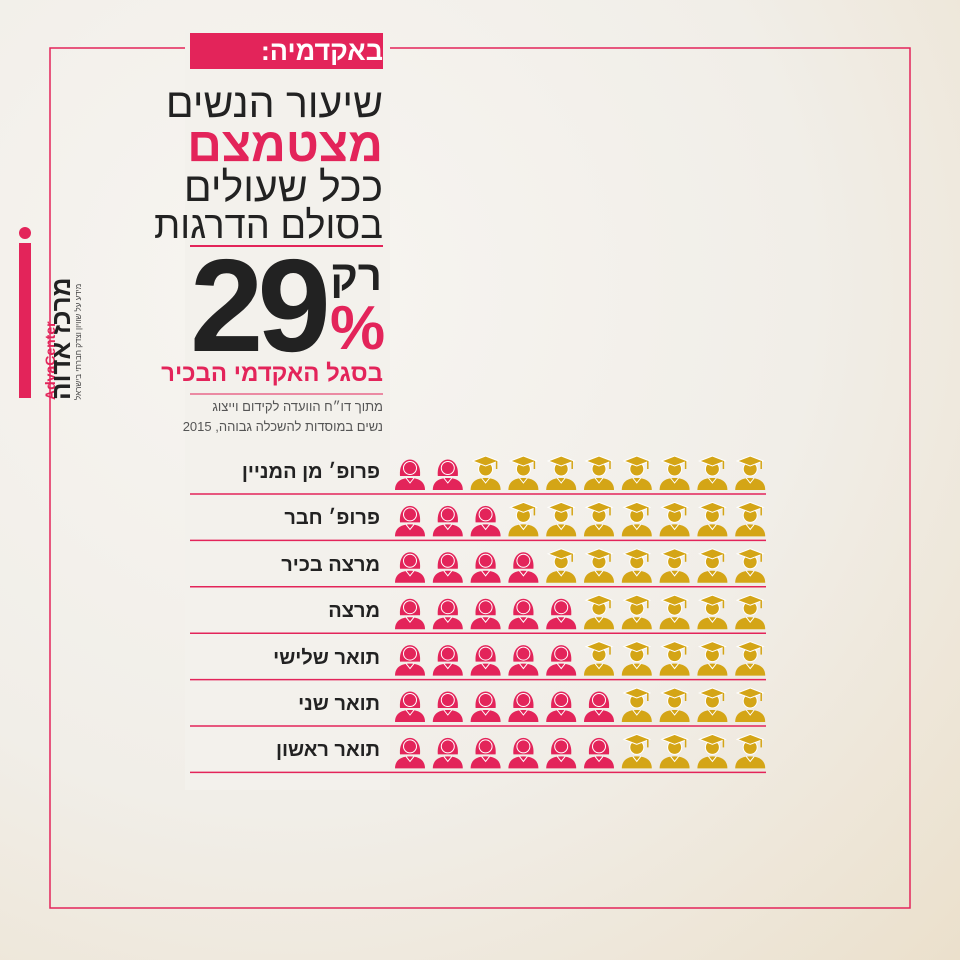  What do you see at coordinates (268, 226) in the screenshot?
I see `title-line: בסולם הדרגות` at bounding box center [268, 226].